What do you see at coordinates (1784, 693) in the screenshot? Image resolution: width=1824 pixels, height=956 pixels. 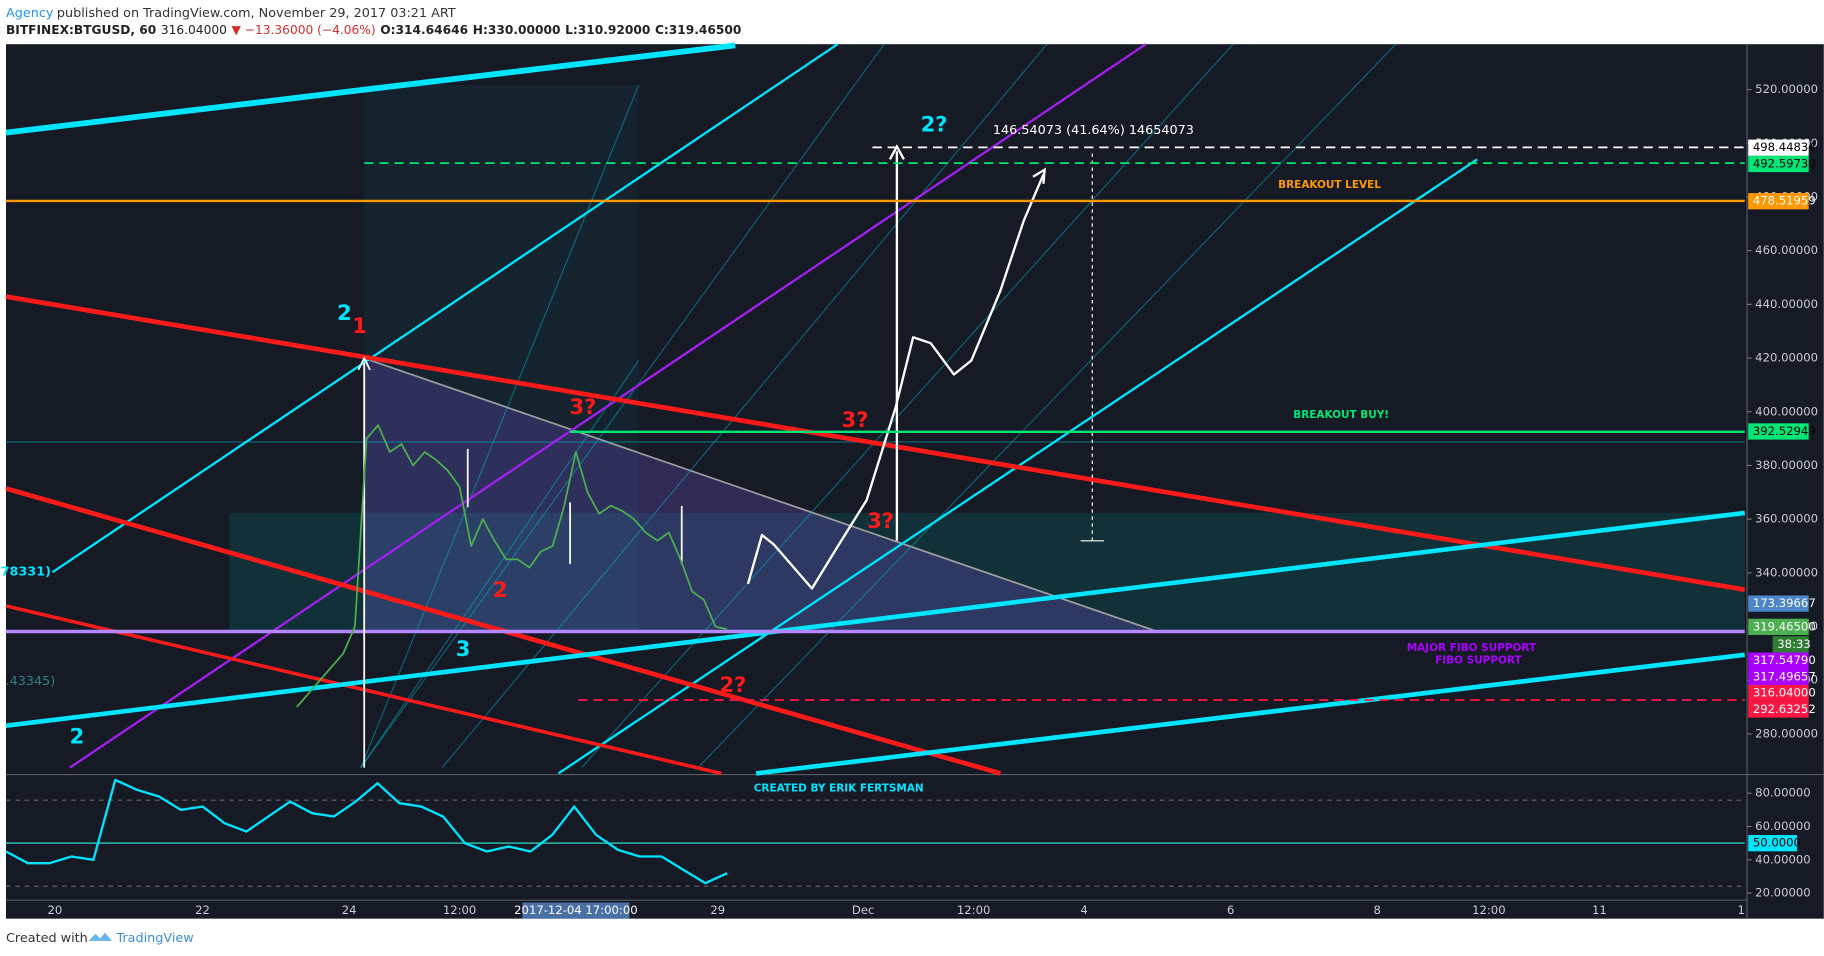 I see `price-tag-label: 316.04000` at bounding box center [1784, 693].